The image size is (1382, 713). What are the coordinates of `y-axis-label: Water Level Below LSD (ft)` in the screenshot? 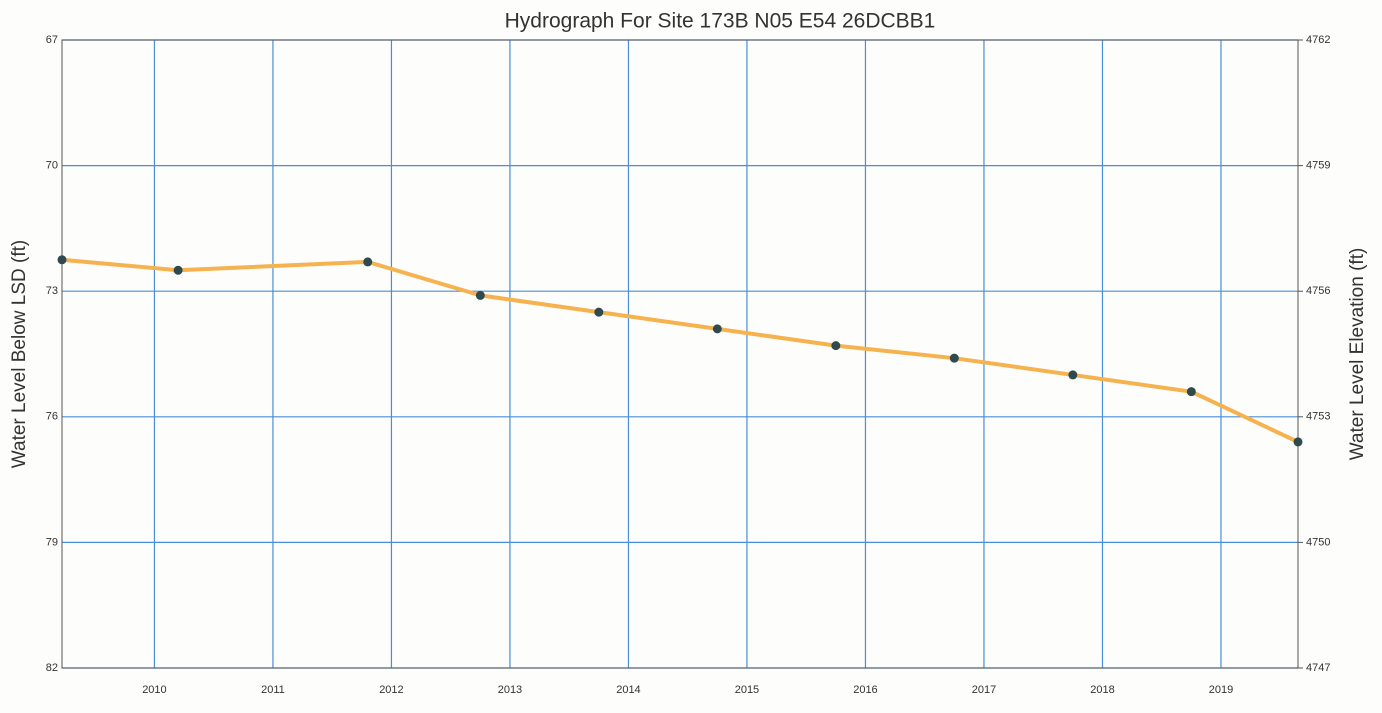 It's located at (19, 354).